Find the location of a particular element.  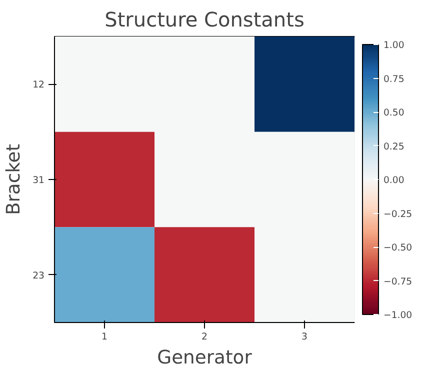

y-tick-label: 23 is located at coordinates (38, 276).